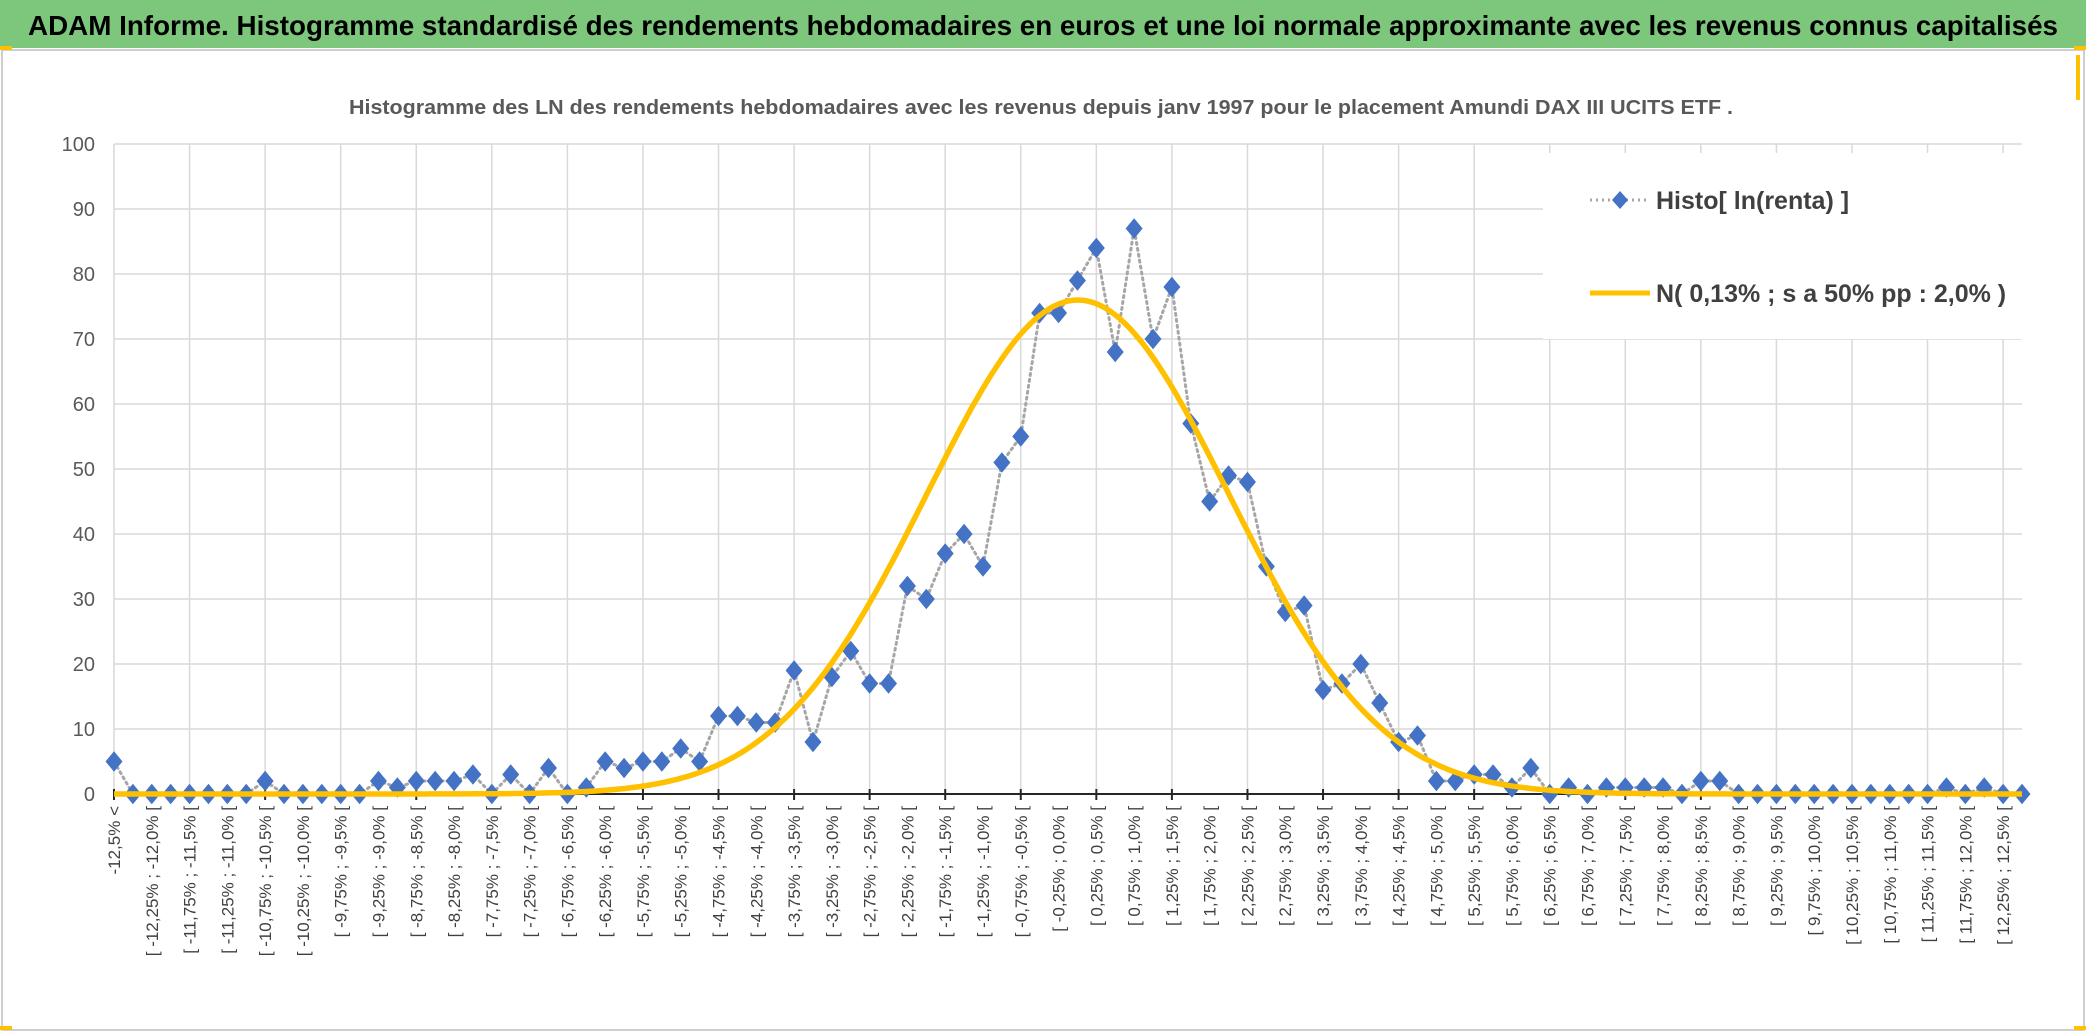 Image resolution: width=2086 pixels, height=1033 pixels. I want to click on x-tick-label: [ 7,75% ; 8,0% [, so click(1663, 866).